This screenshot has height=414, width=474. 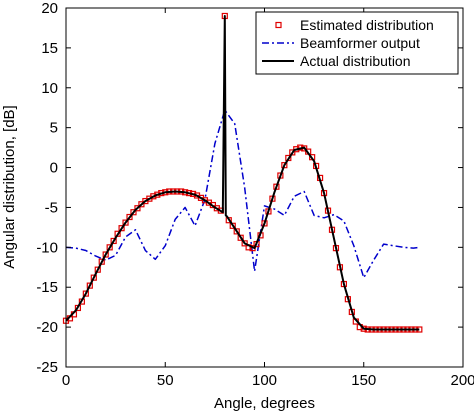 What do you see at coordinates (66, 380) in the screenshot?
I see `x-tick-label: 0` at bounding box center [66, 380].